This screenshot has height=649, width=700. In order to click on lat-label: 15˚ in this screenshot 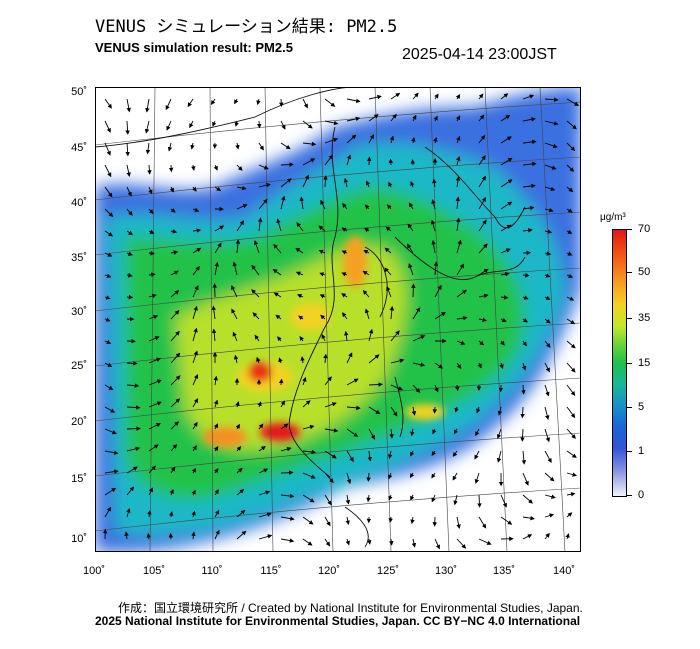, I will do `click(79, 479)`.